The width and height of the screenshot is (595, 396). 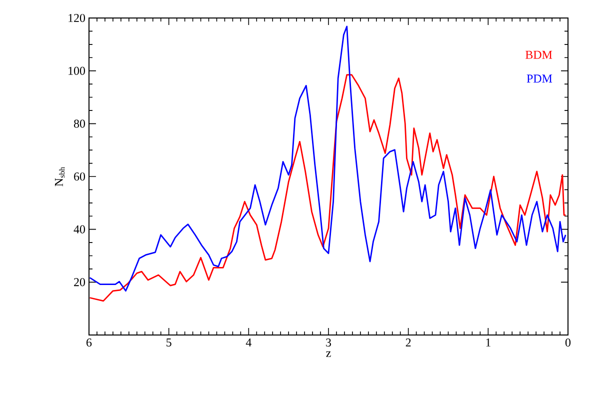 What do you see at coordinates (59, 176) in the screenshot?
I see `y-axis-title: N$_{sbh}$` at bounding box center [59, 176].